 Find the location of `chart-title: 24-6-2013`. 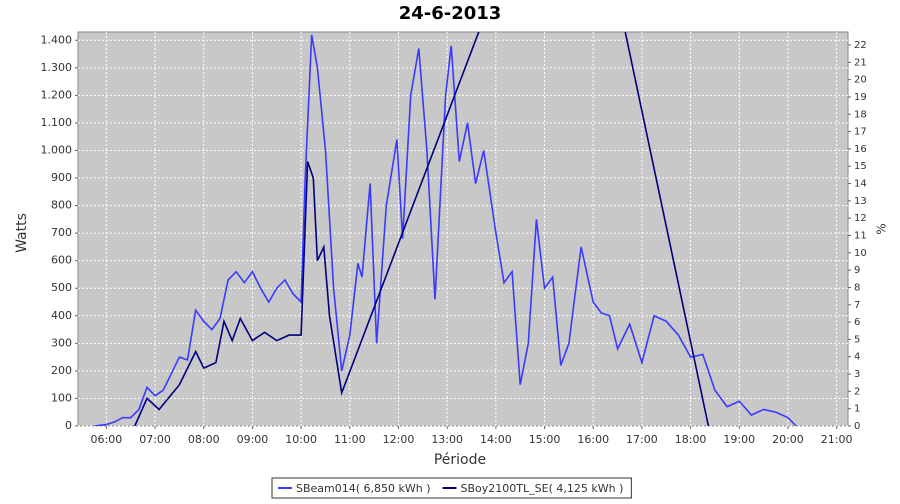

chart-title: 24-6-2013 is located at coordinates (450, 13).